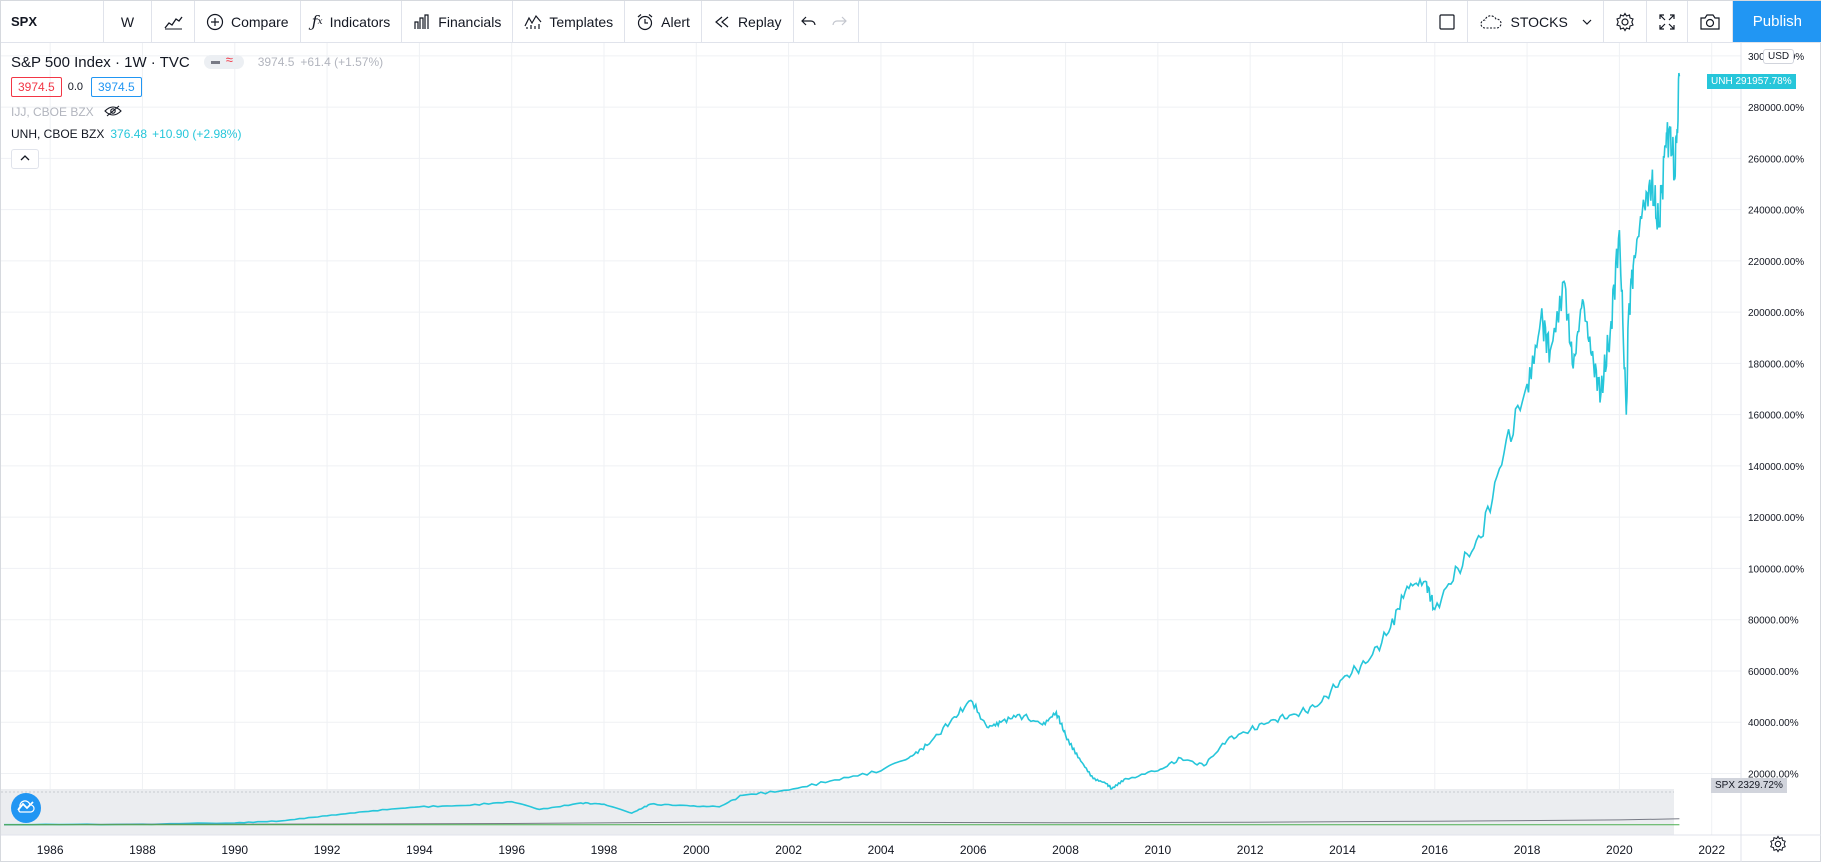  I want to click on interval-button: W, so click(128, 21).